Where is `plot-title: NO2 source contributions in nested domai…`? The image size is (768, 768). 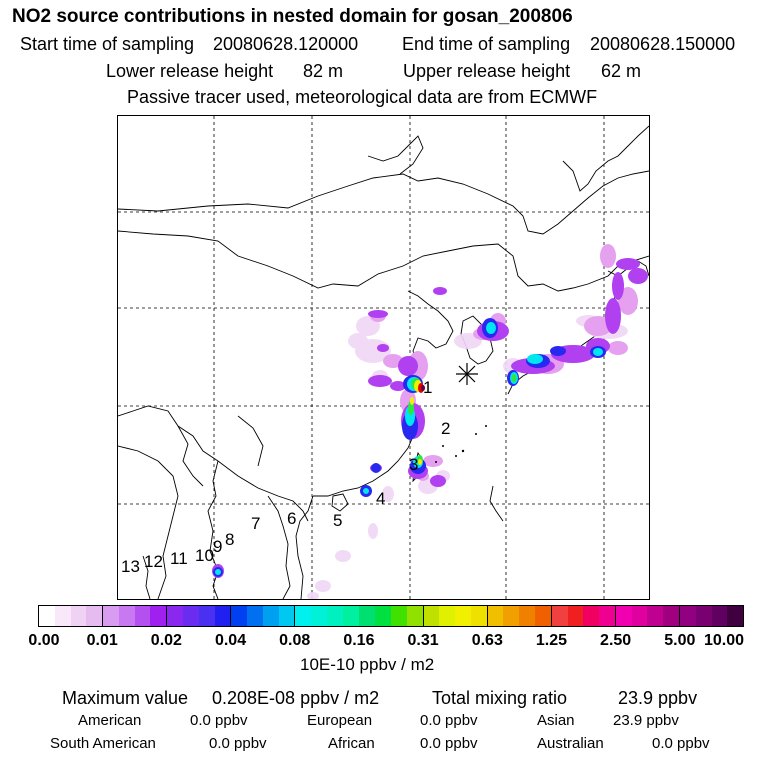
plot-title: NO2 source contributions in nested domai… is located at coordinates (292, 16).